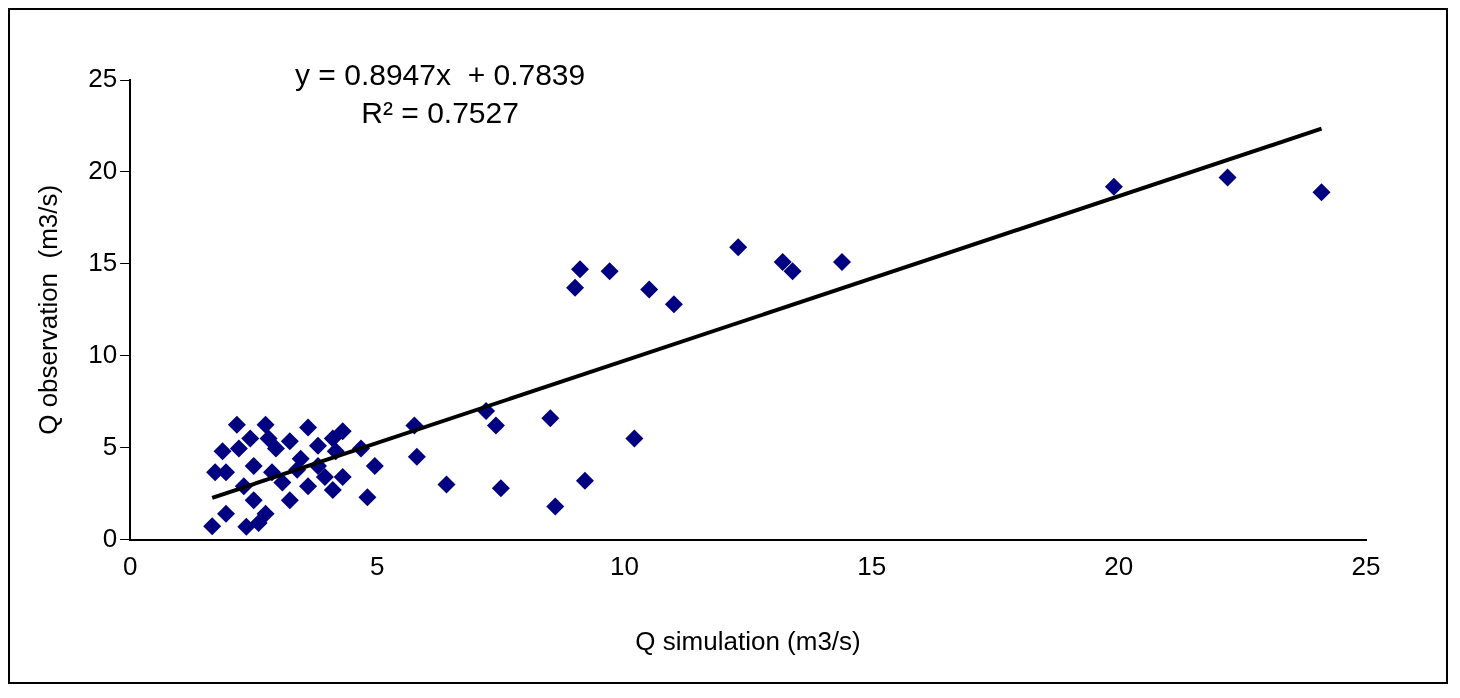  What do you see at coordinates (103, 170) in the screenshot?
I see `y-tick-label: 20` at bounding box center [103, 170].